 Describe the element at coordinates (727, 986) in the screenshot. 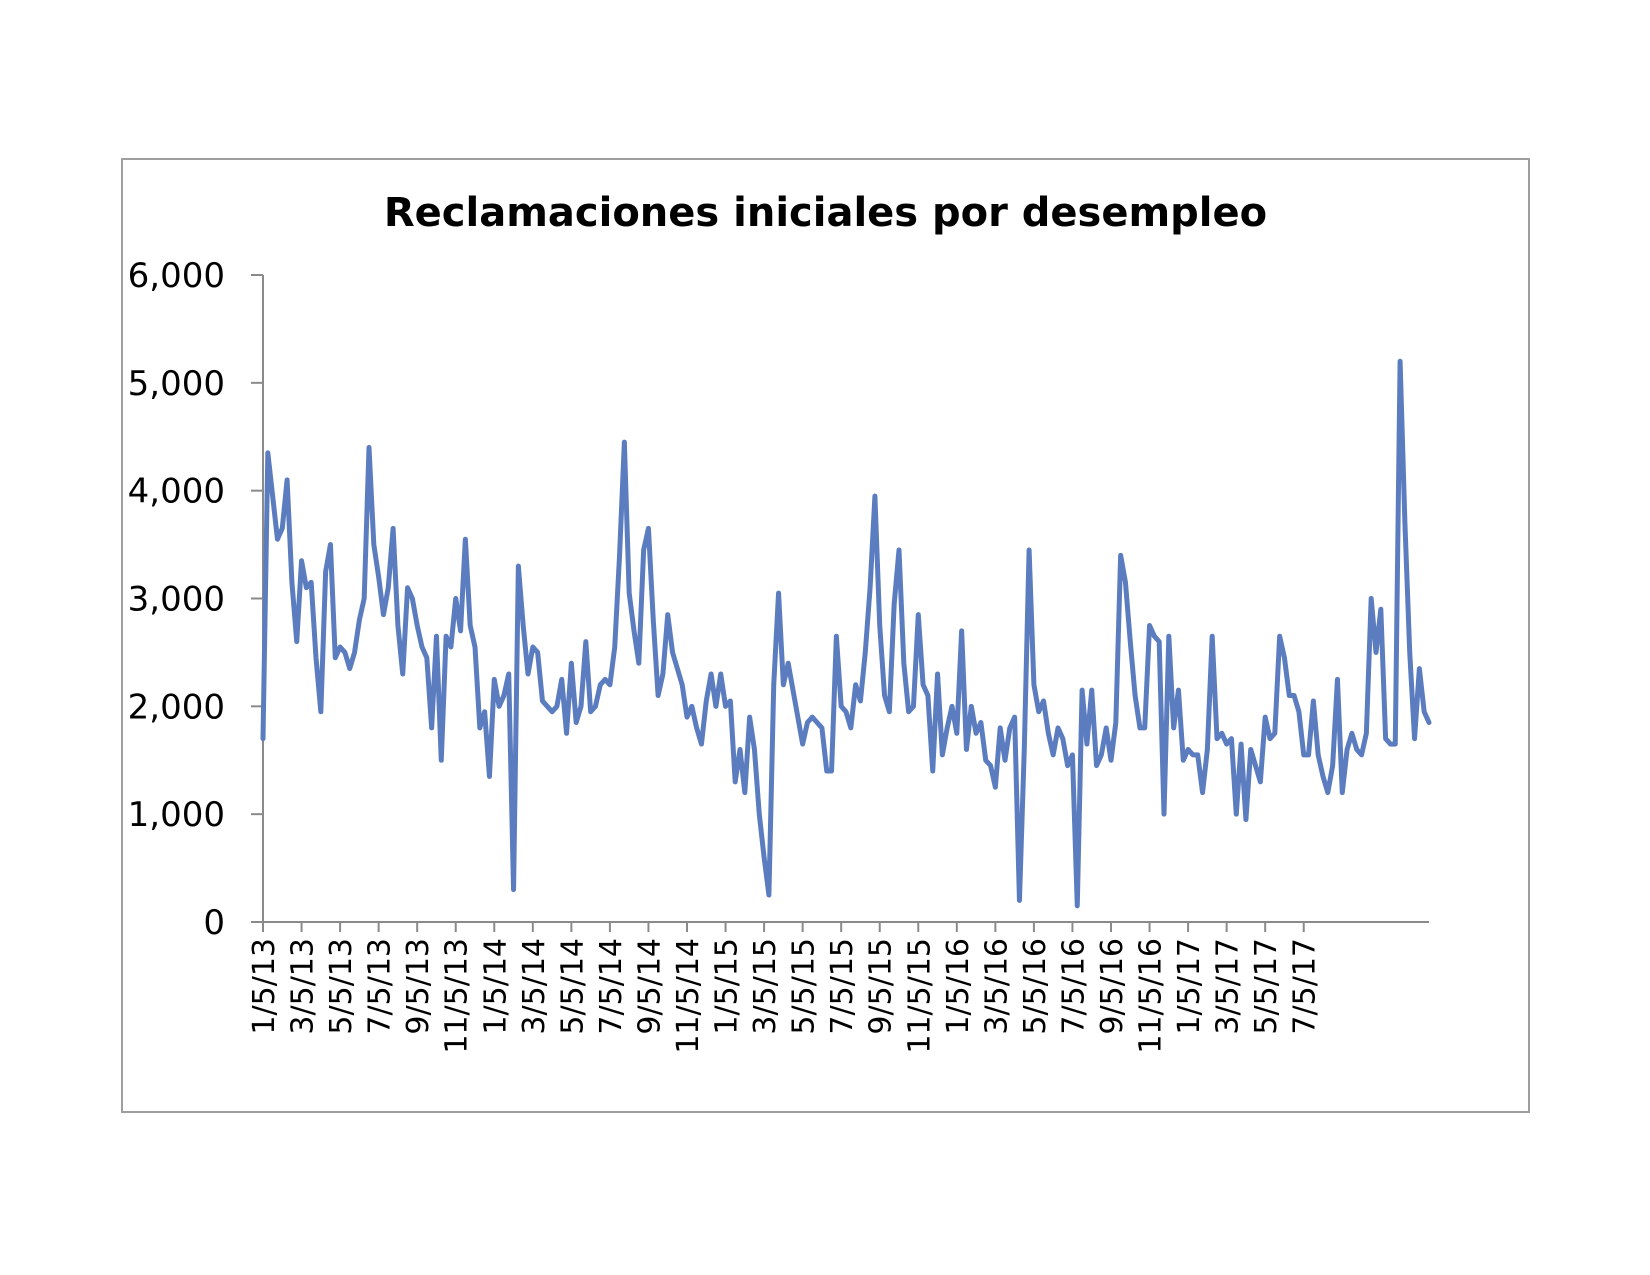

I see `x-tick-label: 1/5/15` at that location.